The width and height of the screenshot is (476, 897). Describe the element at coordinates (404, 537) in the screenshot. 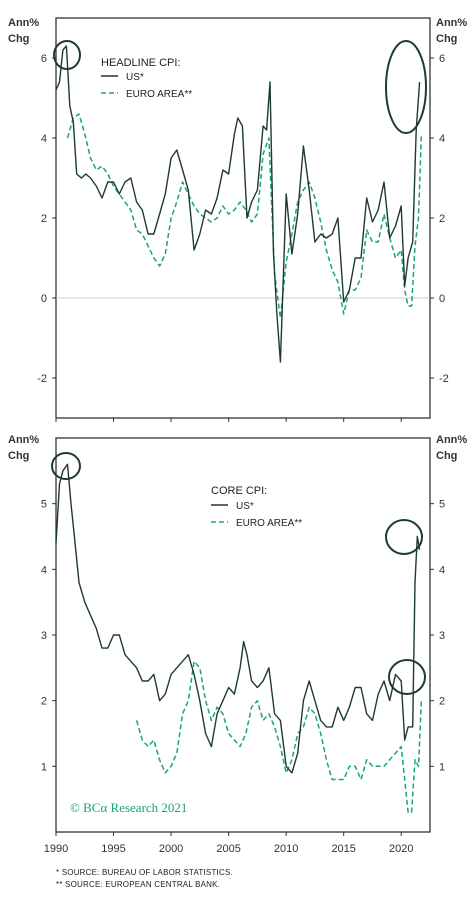

I see `core-highlight-circle-2021-us` at that location.